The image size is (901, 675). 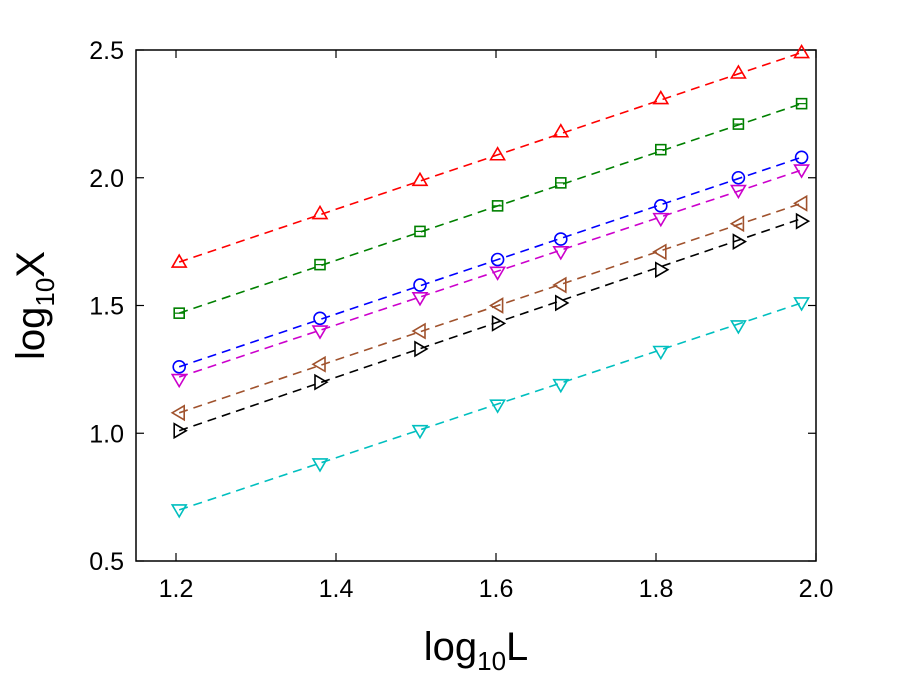 What do you see at coordinates (31, 264) in the screenshot?
I see `y-axis-label-main: X` at bounding box center [31, 264].